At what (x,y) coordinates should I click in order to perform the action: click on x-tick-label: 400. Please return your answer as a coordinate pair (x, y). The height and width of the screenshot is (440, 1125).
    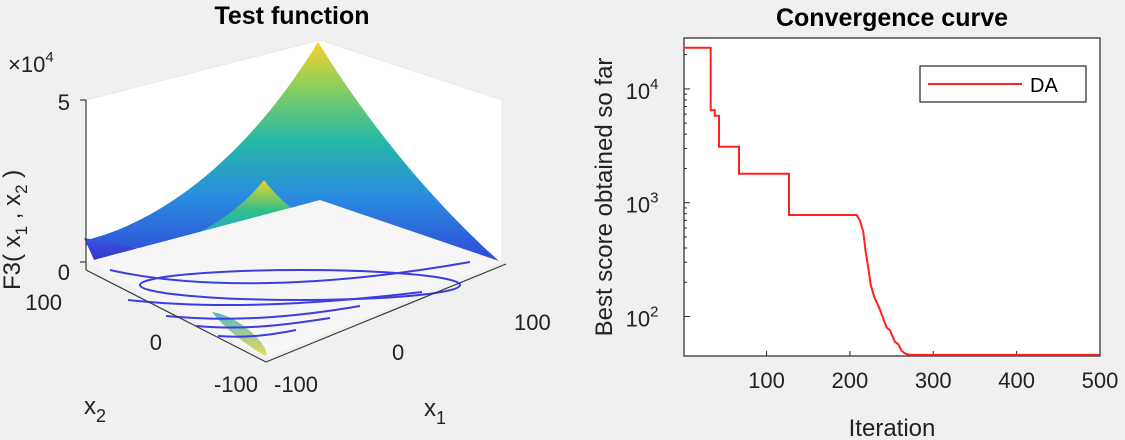
    Looking at the image, I should click on (1016, 380).